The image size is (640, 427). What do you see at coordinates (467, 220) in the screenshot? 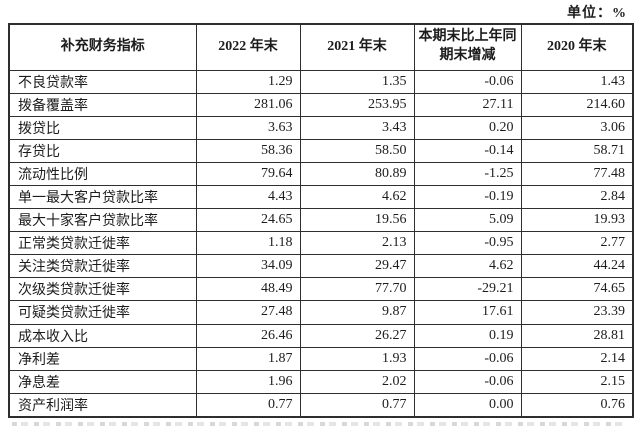
I see `cell-value: 5.09` at bounding box center [467, 220].